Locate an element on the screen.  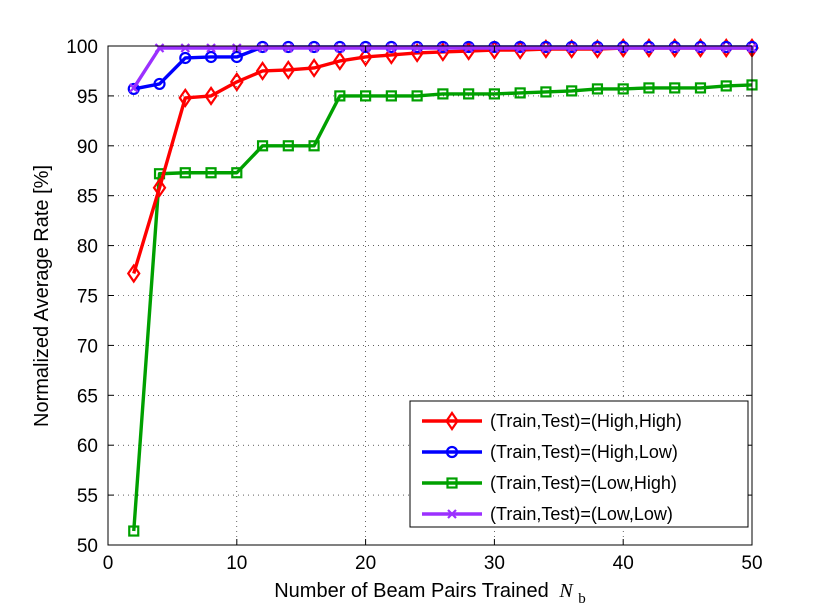
y-tick-label: 55 is located at coordinates (87, 496).